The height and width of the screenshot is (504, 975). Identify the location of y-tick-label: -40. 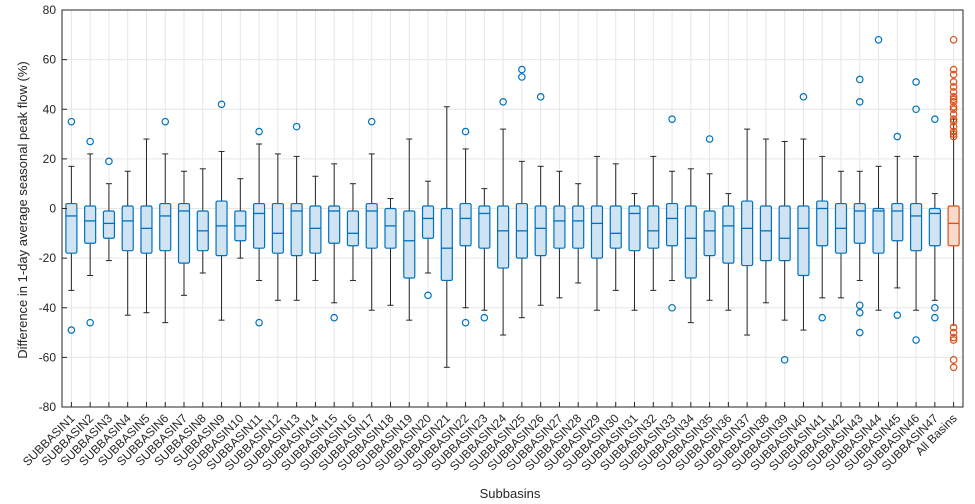
(48, 308).